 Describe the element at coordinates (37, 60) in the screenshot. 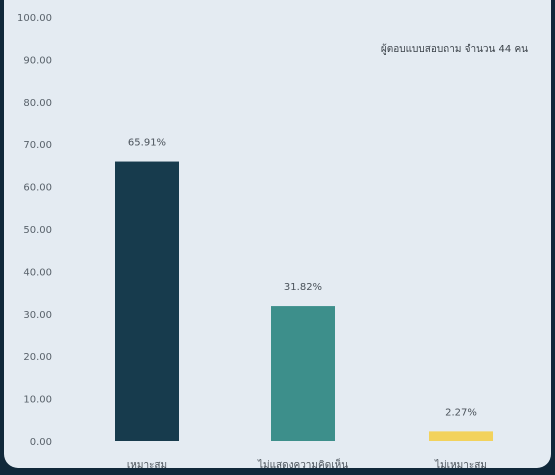

I see `y-tick-label: 90.00` at that location.